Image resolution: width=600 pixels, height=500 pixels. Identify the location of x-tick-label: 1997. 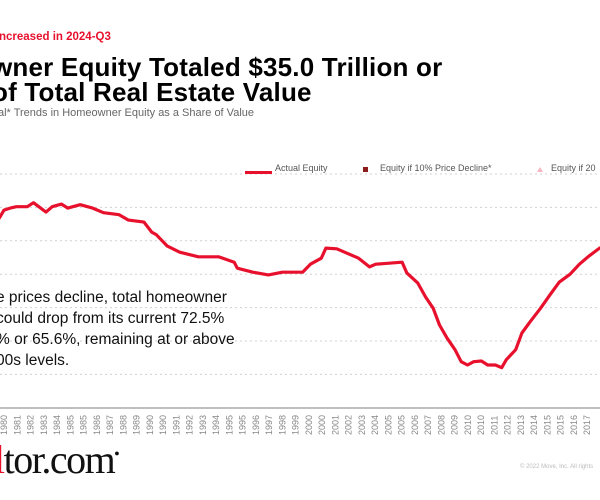
(269, 425).